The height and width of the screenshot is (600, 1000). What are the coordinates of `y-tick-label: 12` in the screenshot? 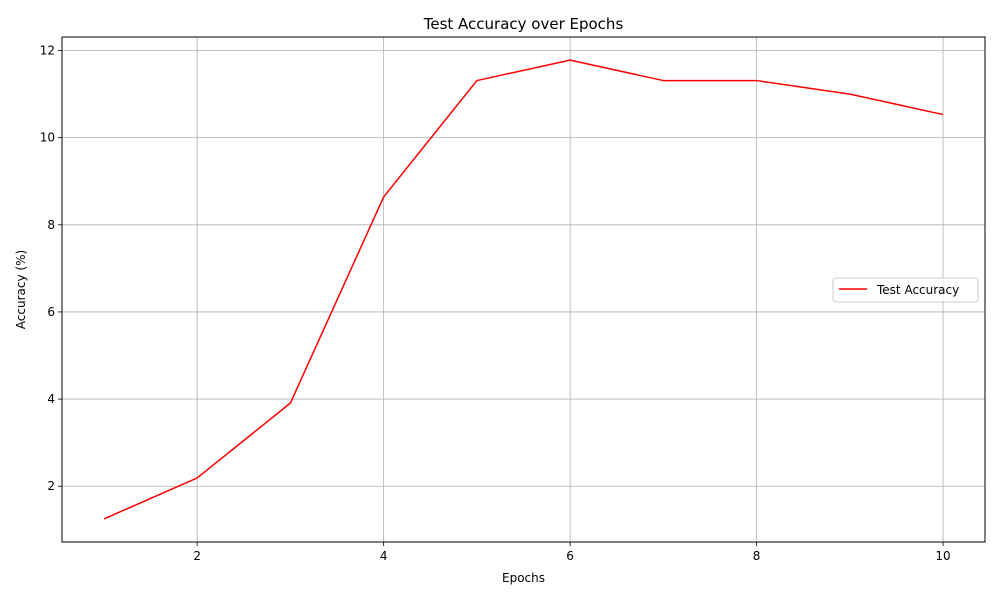 It's located at (47, 51).